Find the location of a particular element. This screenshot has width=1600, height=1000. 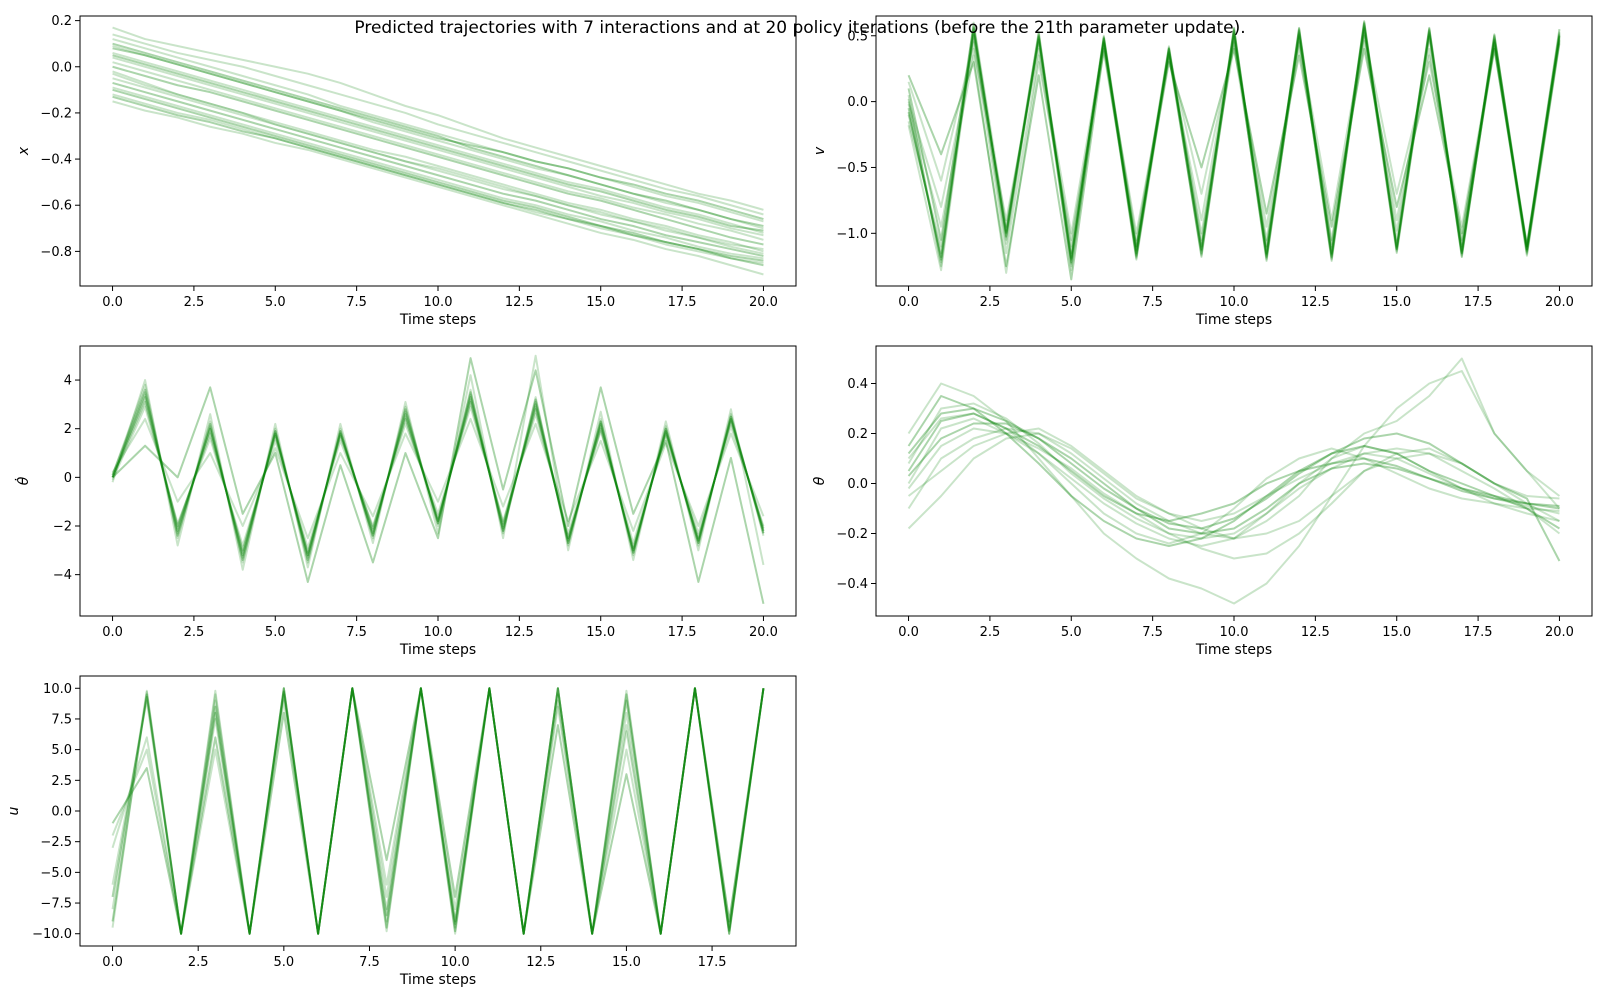

y-tick-label: 7.5 is located at coordinates (61, 719).